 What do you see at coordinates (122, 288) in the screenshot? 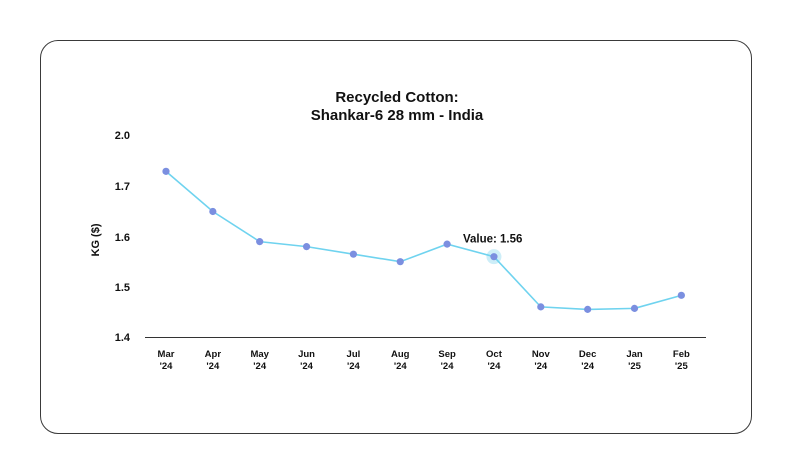
I see `y-tick-label: 1.5` at bounding box center [122, 288].